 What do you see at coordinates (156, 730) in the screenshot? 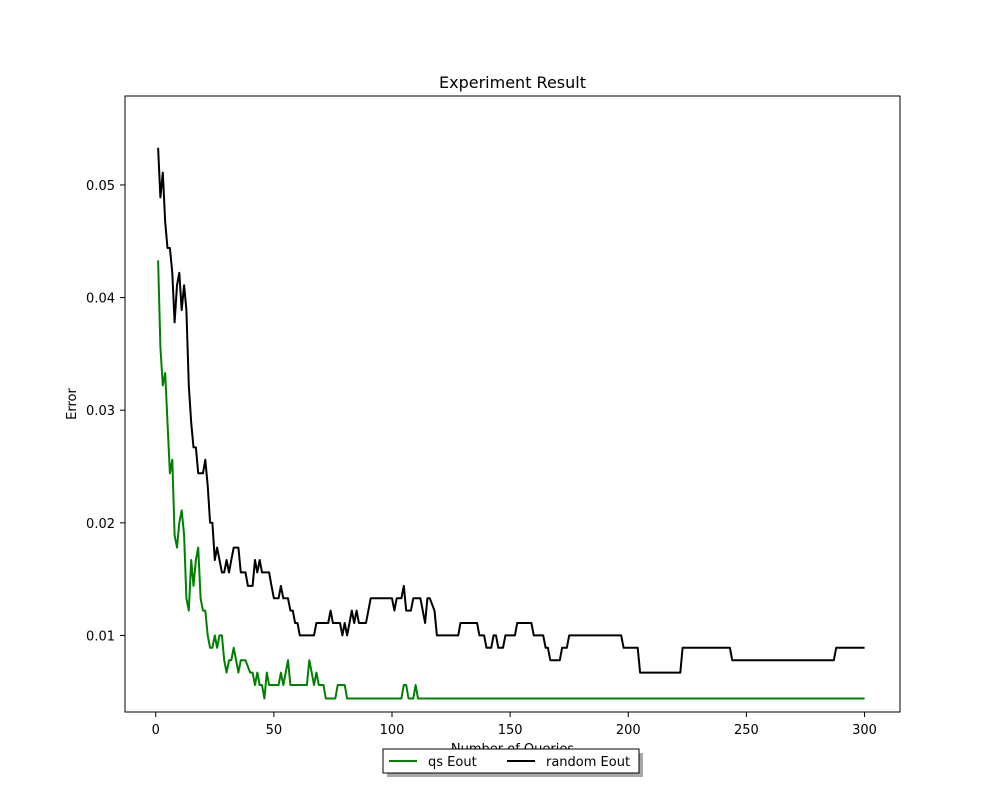
I see `x-tick-label: 0` at bounding box center [156, 730].